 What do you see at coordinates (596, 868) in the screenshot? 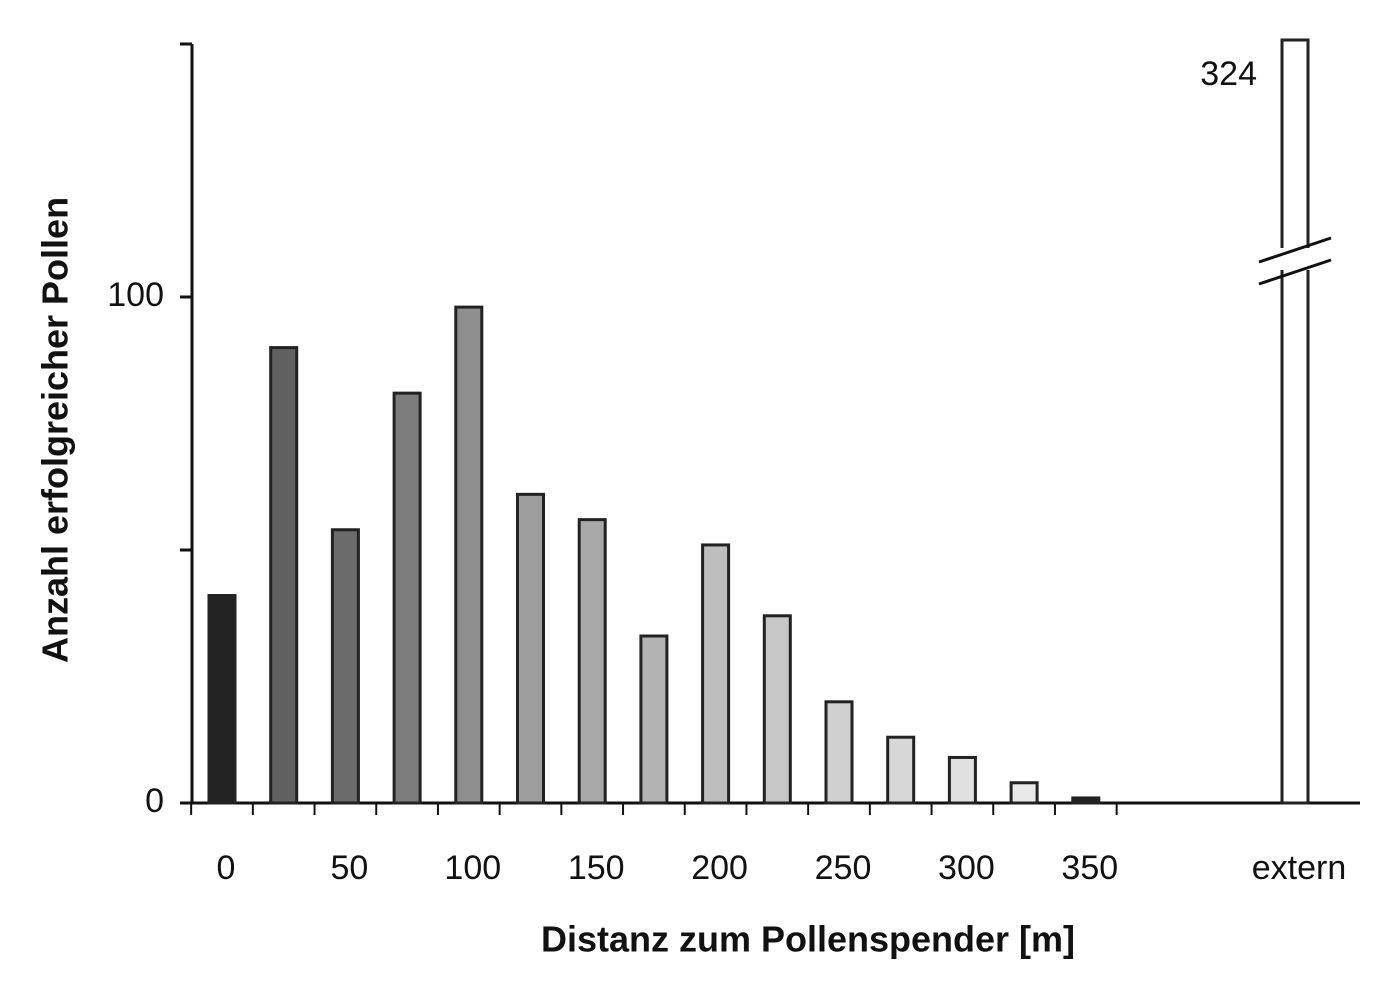
I see `x-tick-label: 150` at bounding box center [596, 868].